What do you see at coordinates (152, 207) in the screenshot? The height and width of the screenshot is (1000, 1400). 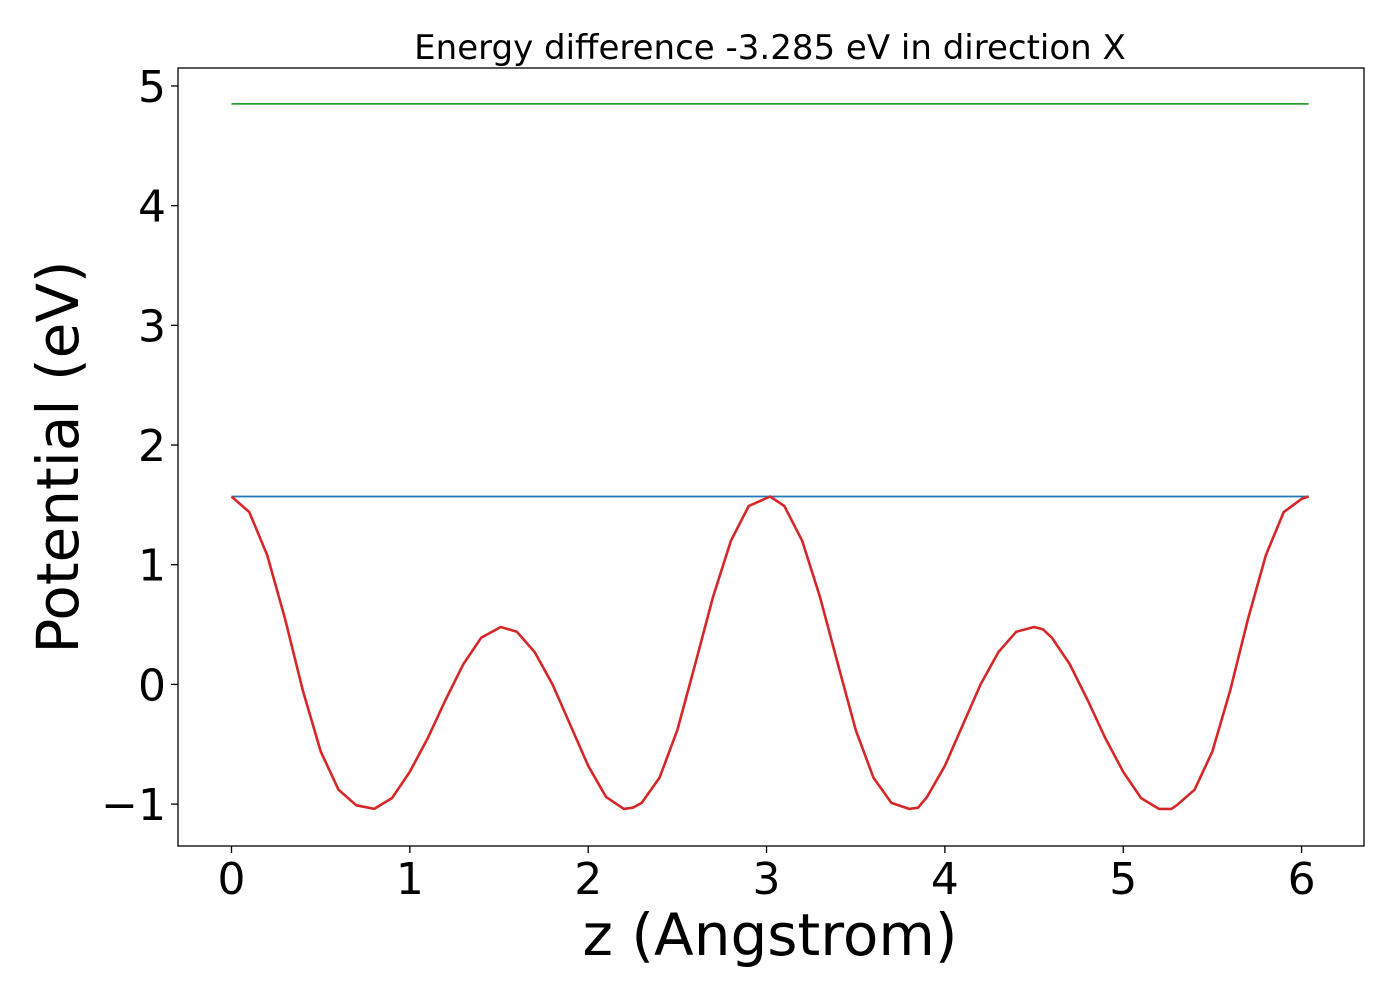 I see `y-tick-label: 4` at bounding box center [152, 207].